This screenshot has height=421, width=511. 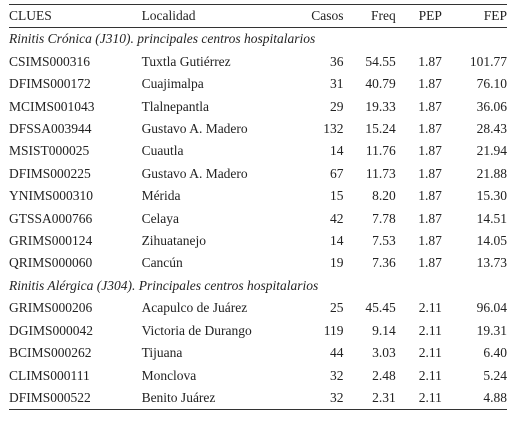 I want to click on table-row: DFIMS000522 Benito Juárez 32 2.31 2.11 4.88, so click(x=258, y=398).